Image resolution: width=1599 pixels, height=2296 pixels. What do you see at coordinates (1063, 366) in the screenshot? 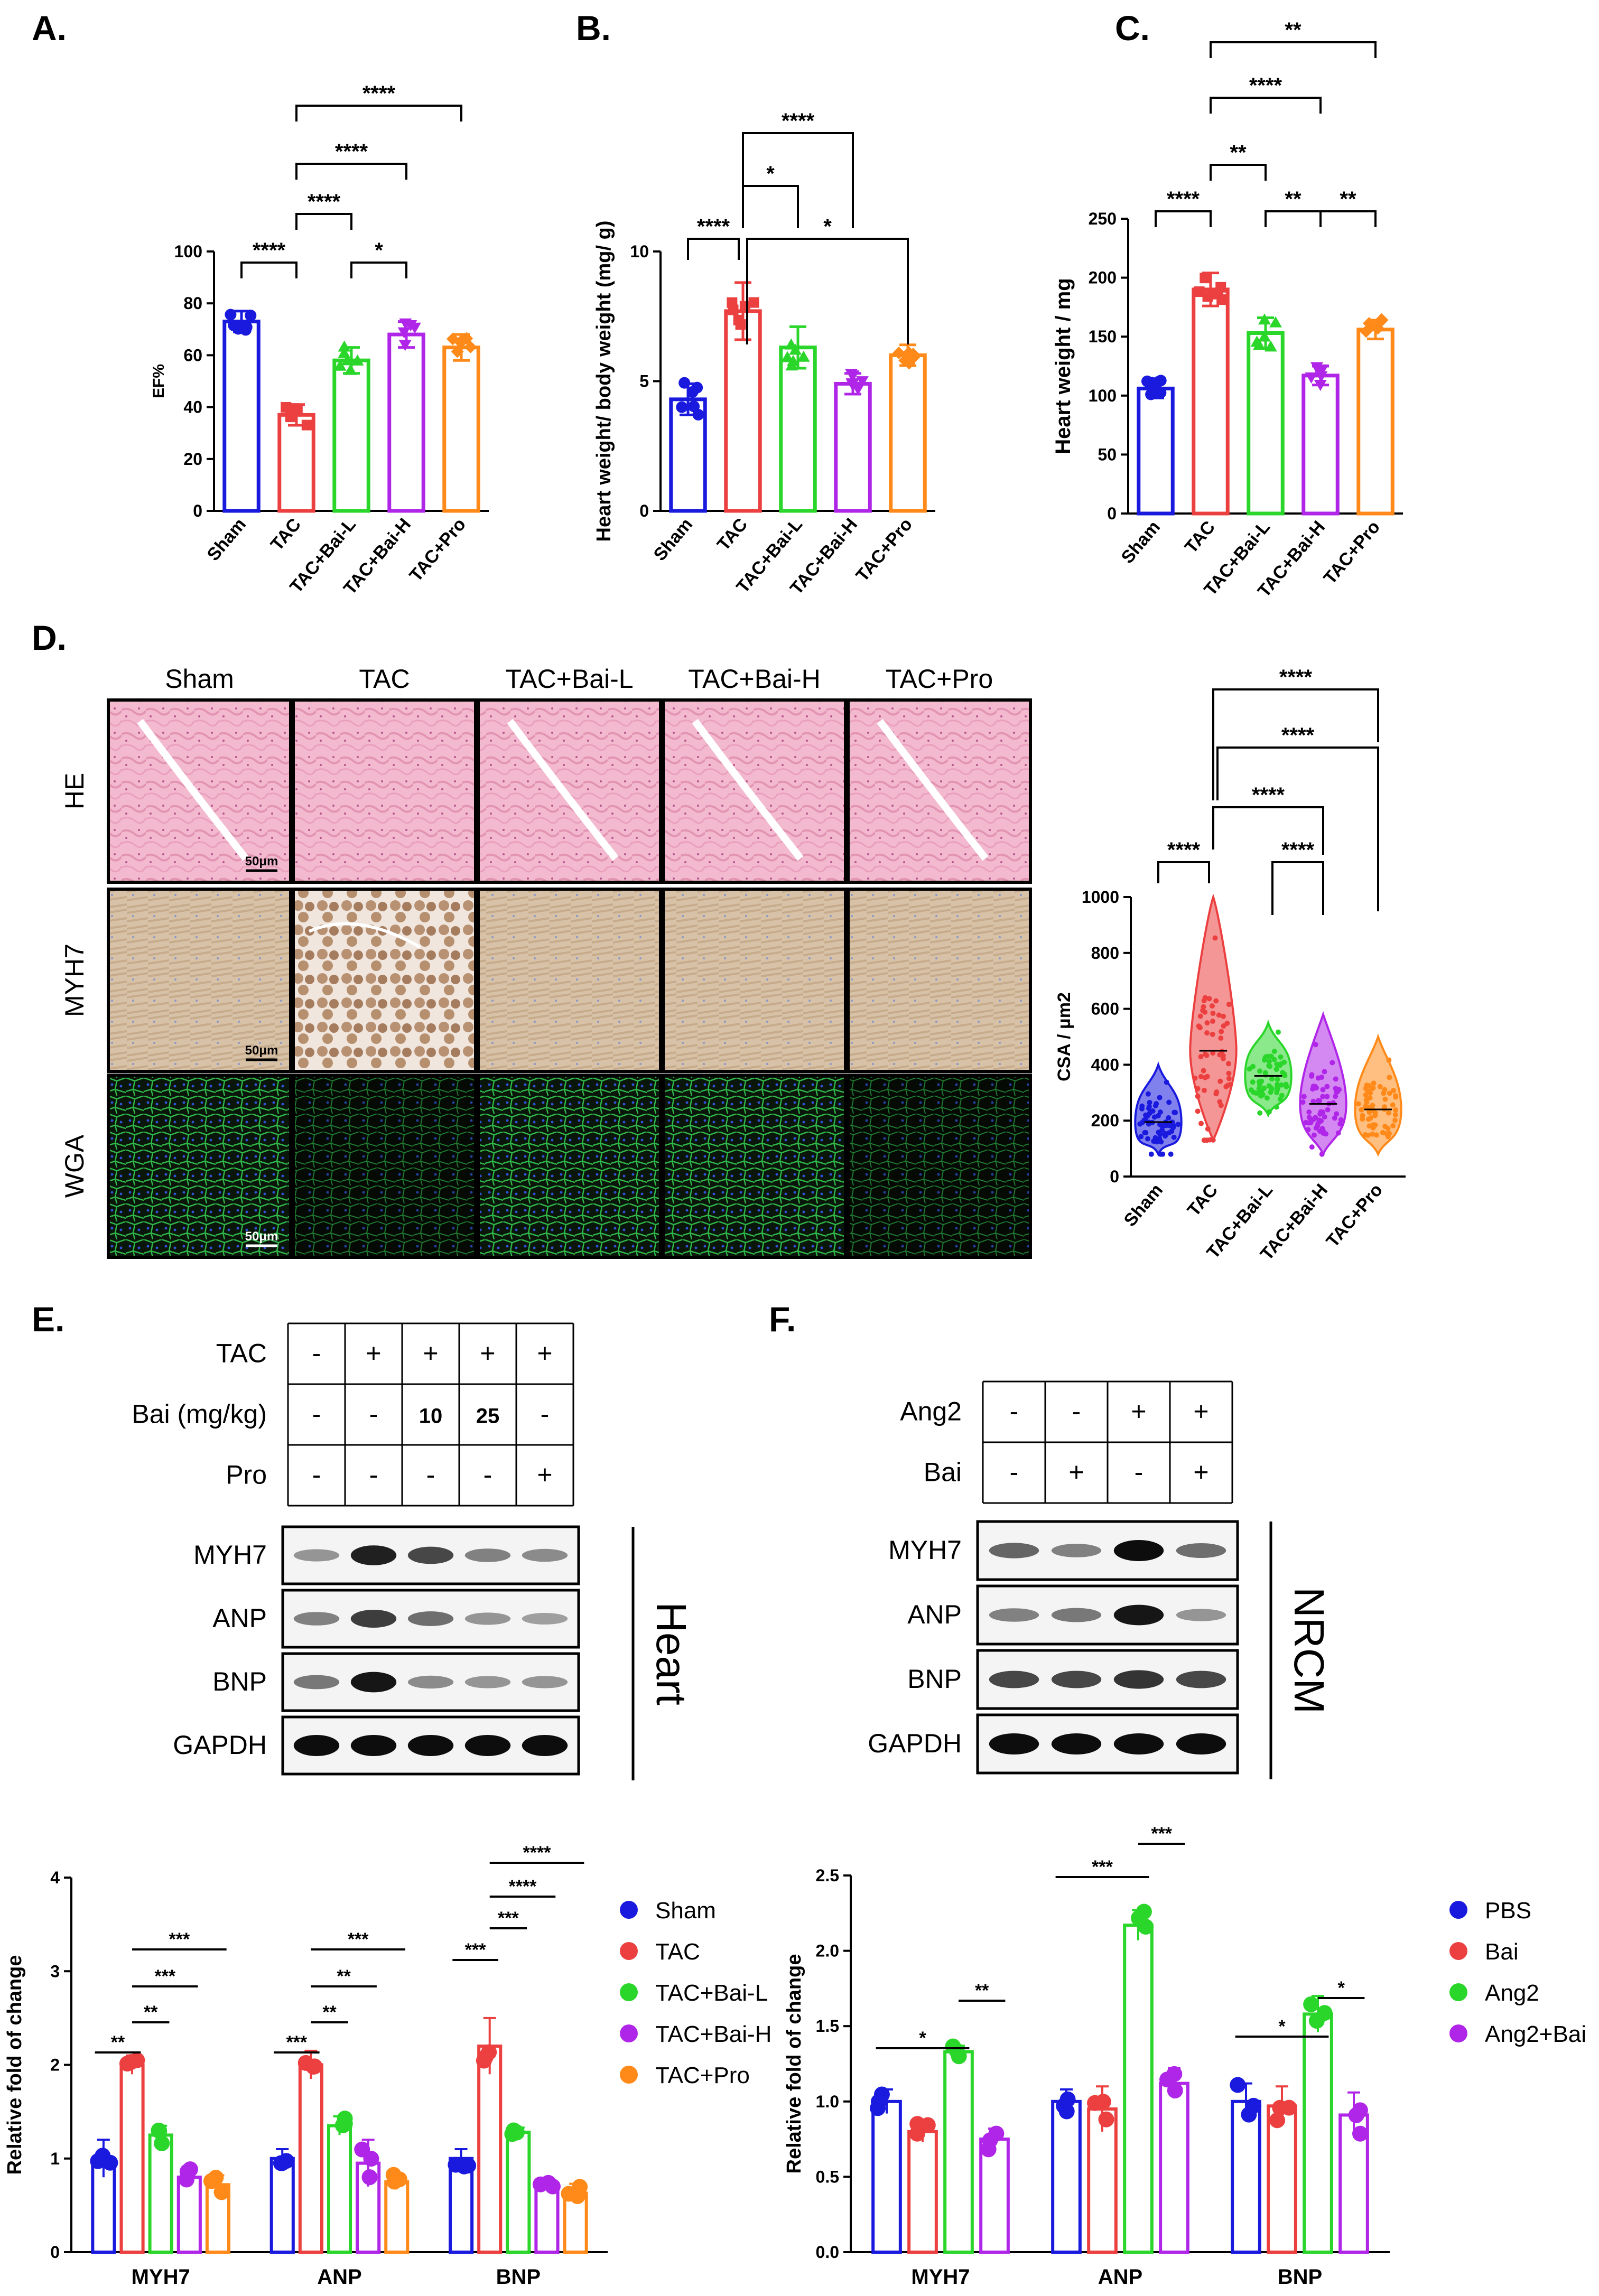
I see `y-axis-title: Heart weight / mg` at bounding box center [1063, 366].